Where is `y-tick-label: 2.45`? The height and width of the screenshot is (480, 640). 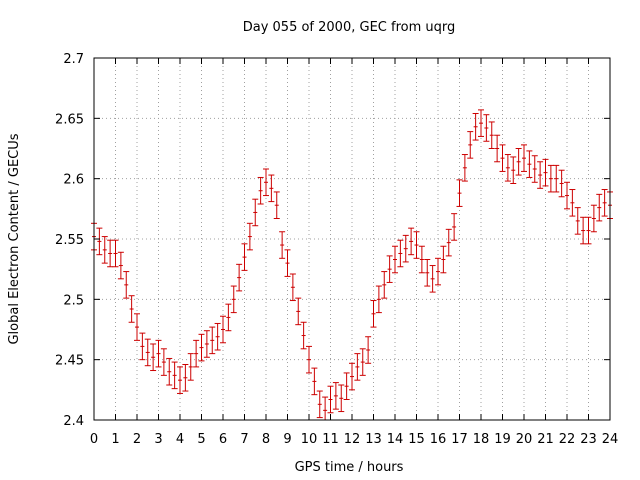 y-tick-label: 2.45 is located at coordinates (69, 361).